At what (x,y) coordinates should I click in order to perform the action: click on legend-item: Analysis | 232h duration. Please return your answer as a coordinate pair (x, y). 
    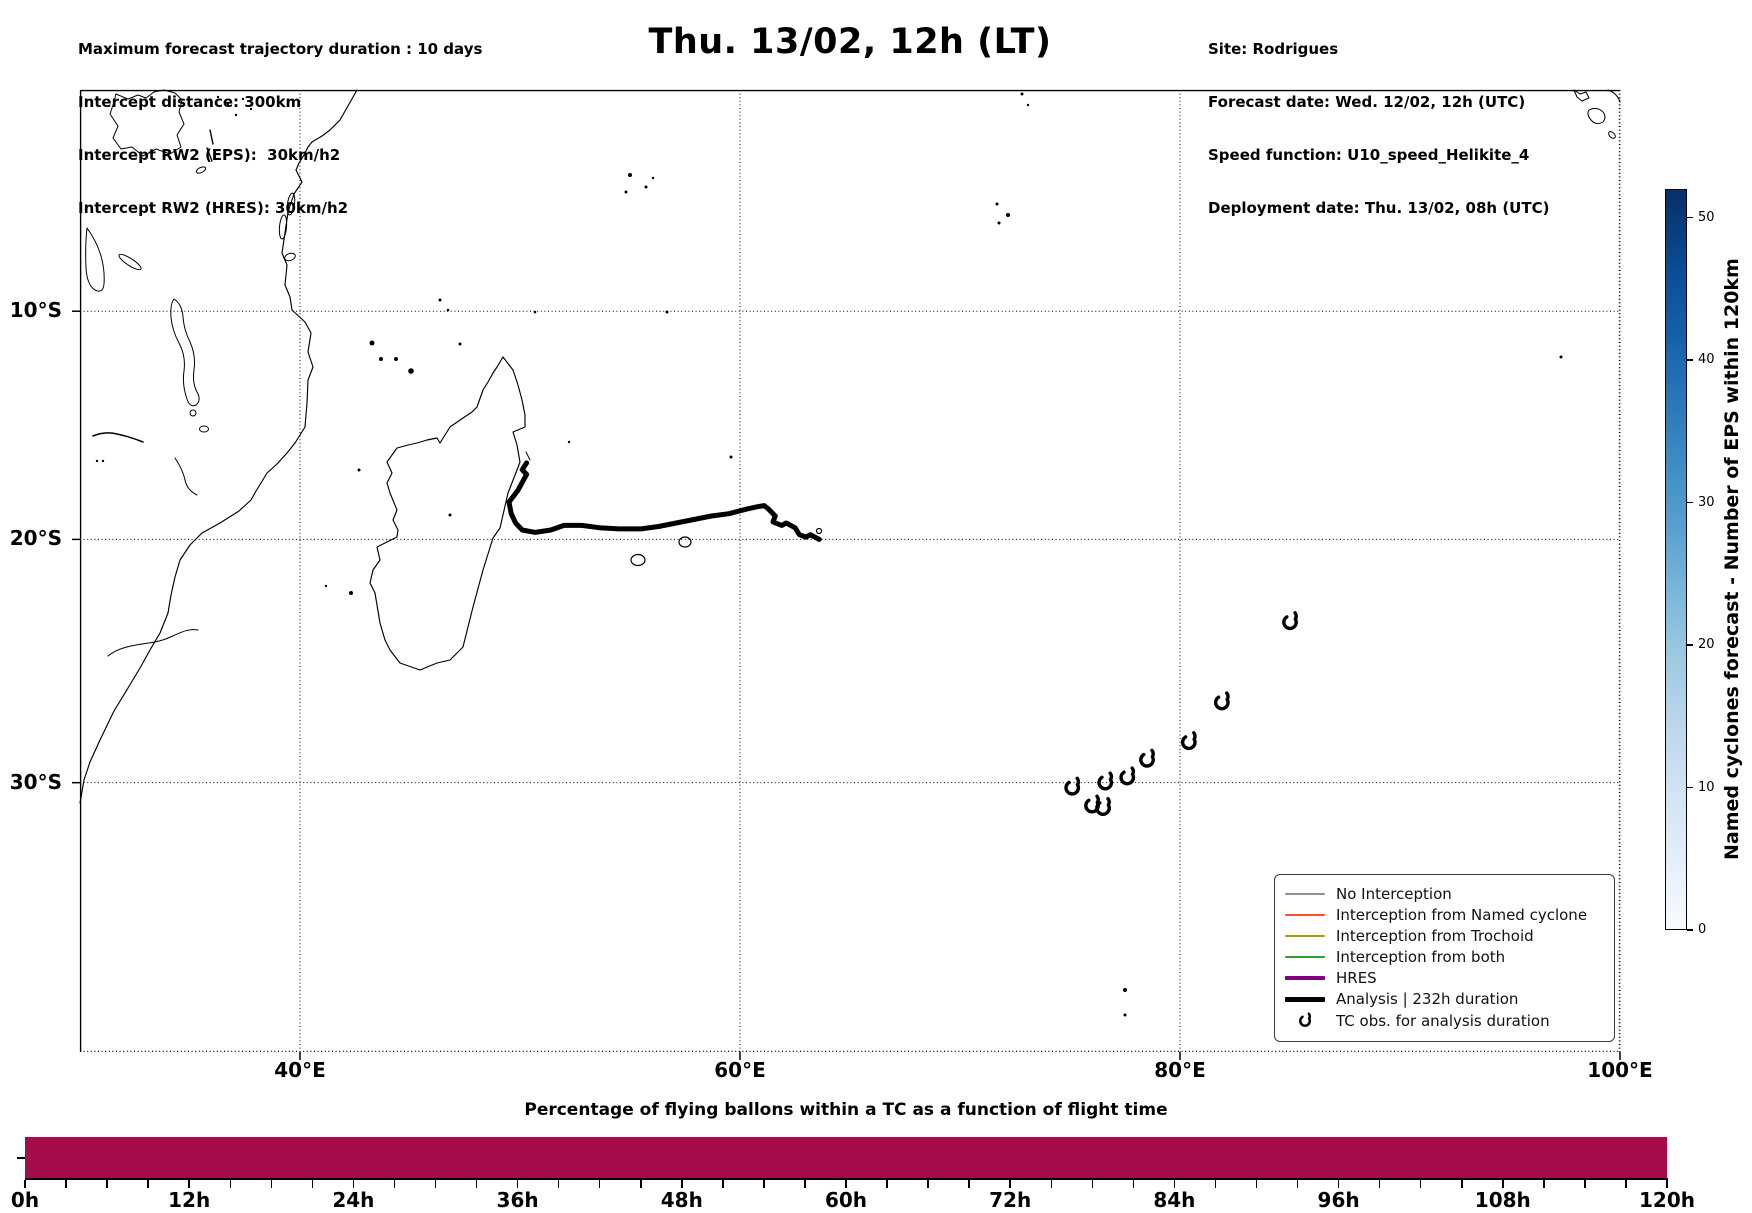
    Looking at the image, I should click on (1444, 999).